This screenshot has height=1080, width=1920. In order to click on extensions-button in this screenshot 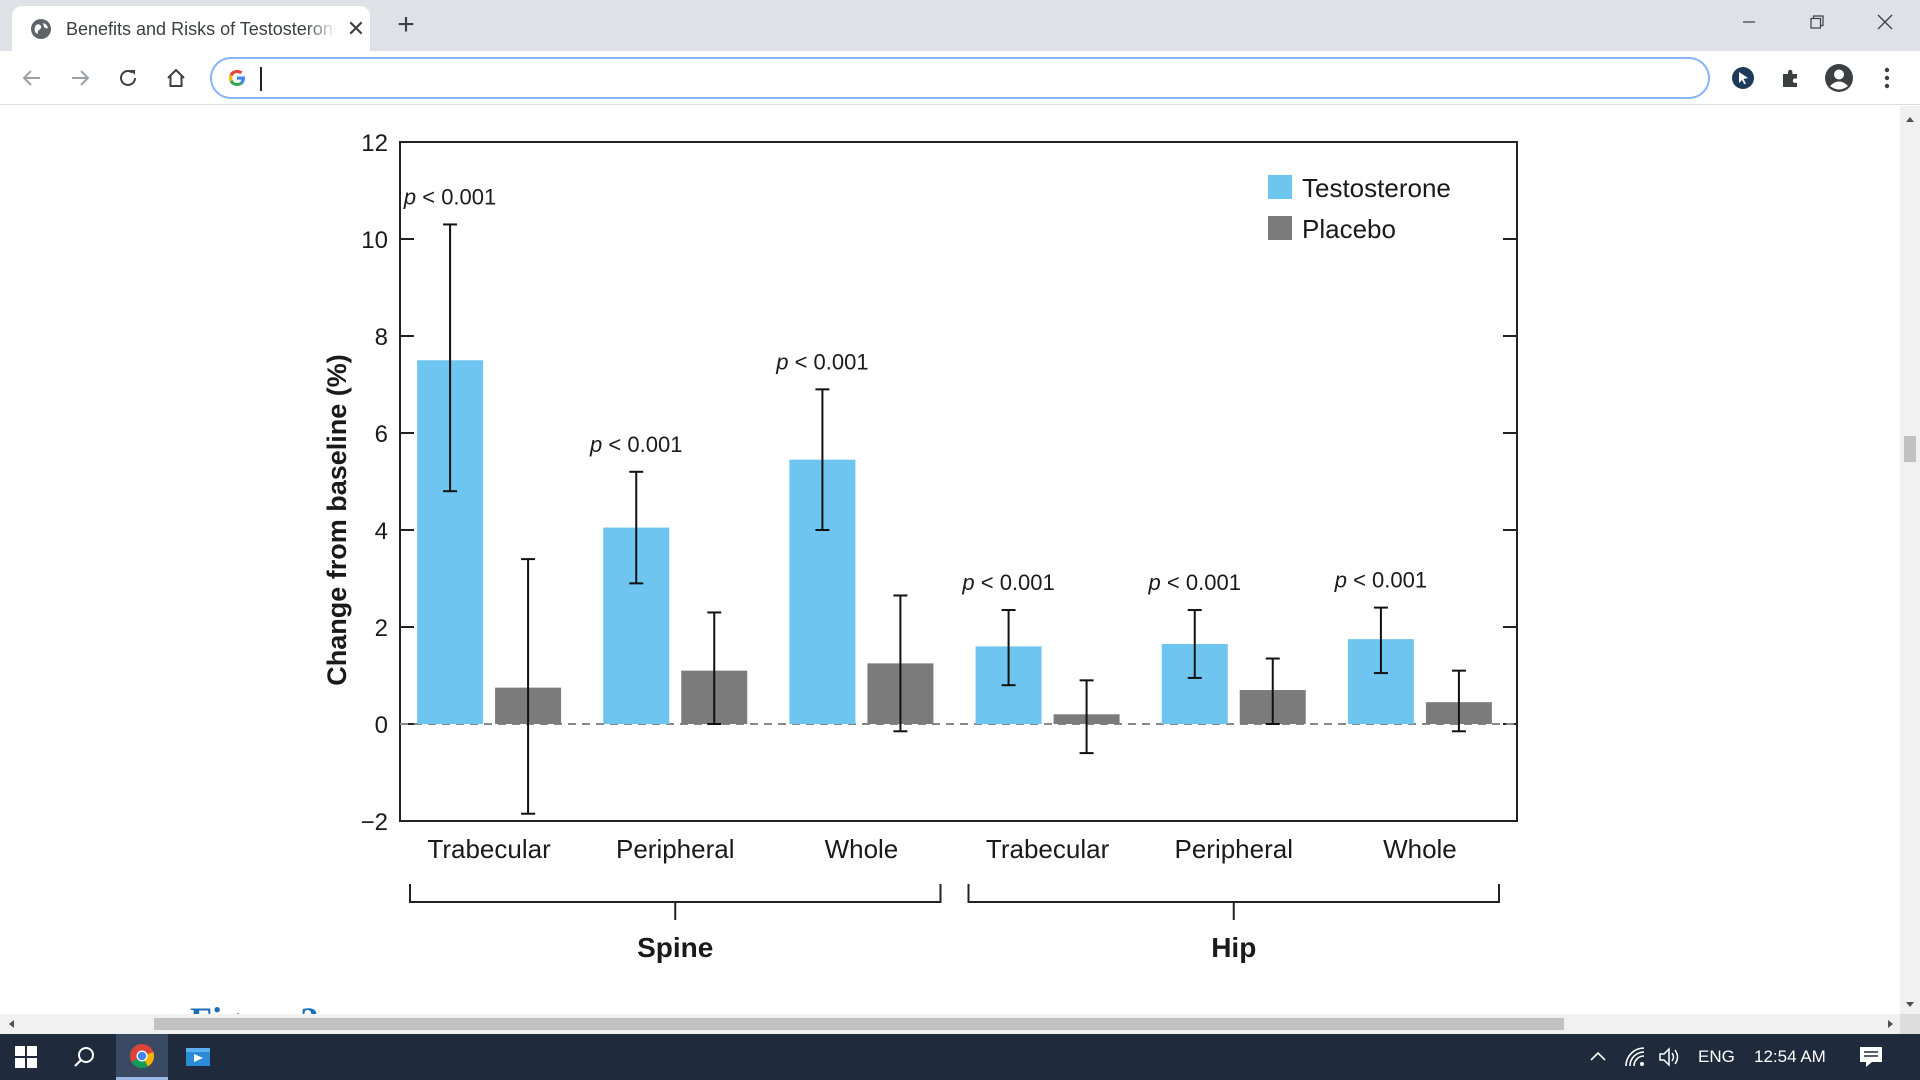, I will do `click(1791, 78)`.